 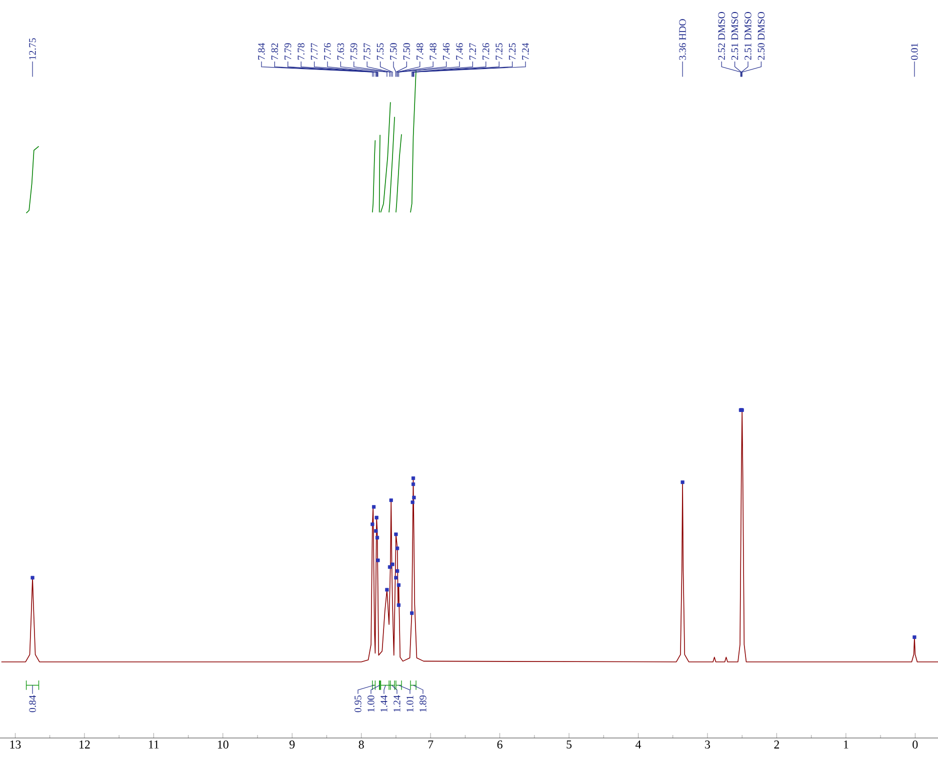 I want to click on text: 7.55, so click(x=380, y=51).